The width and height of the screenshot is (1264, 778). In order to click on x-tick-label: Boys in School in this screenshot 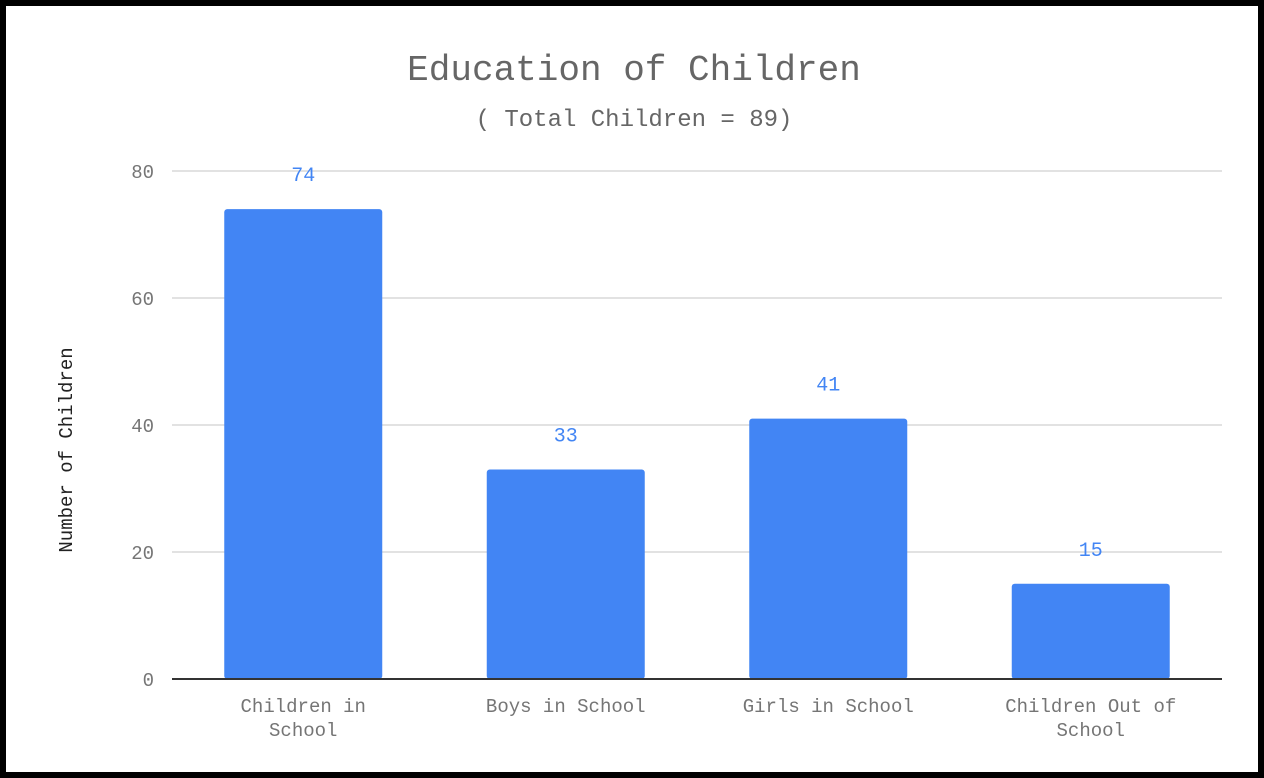, I will do `click(566, 707)`.